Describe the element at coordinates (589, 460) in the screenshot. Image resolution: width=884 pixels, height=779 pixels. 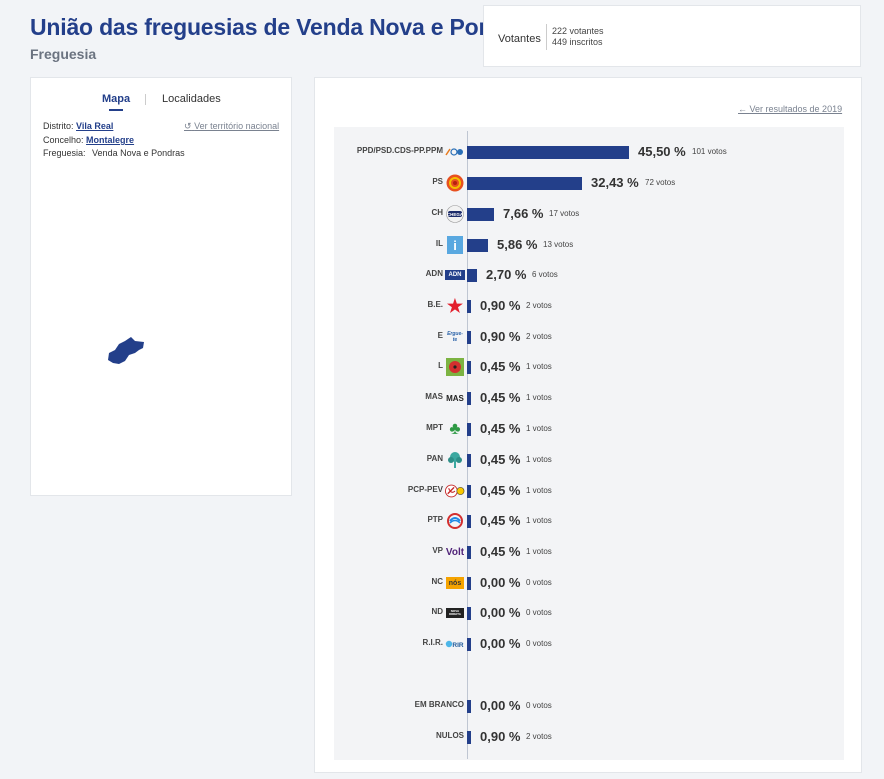
I see `result-row: PAN 0,45 % 1 votos` at that location.